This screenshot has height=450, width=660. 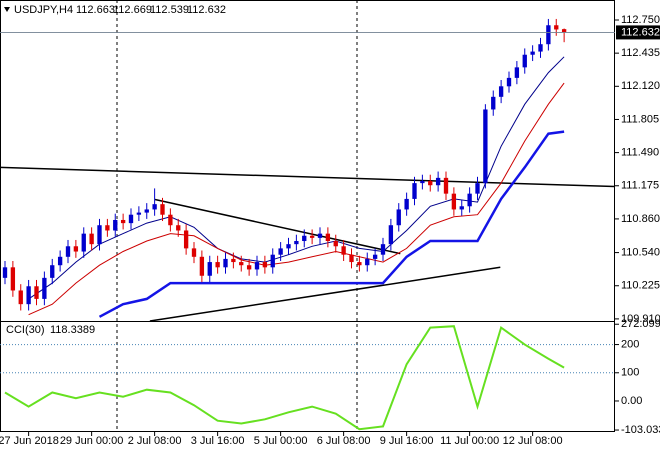 I want to click on y-tick-label: 100, so click(x=630, y=373).